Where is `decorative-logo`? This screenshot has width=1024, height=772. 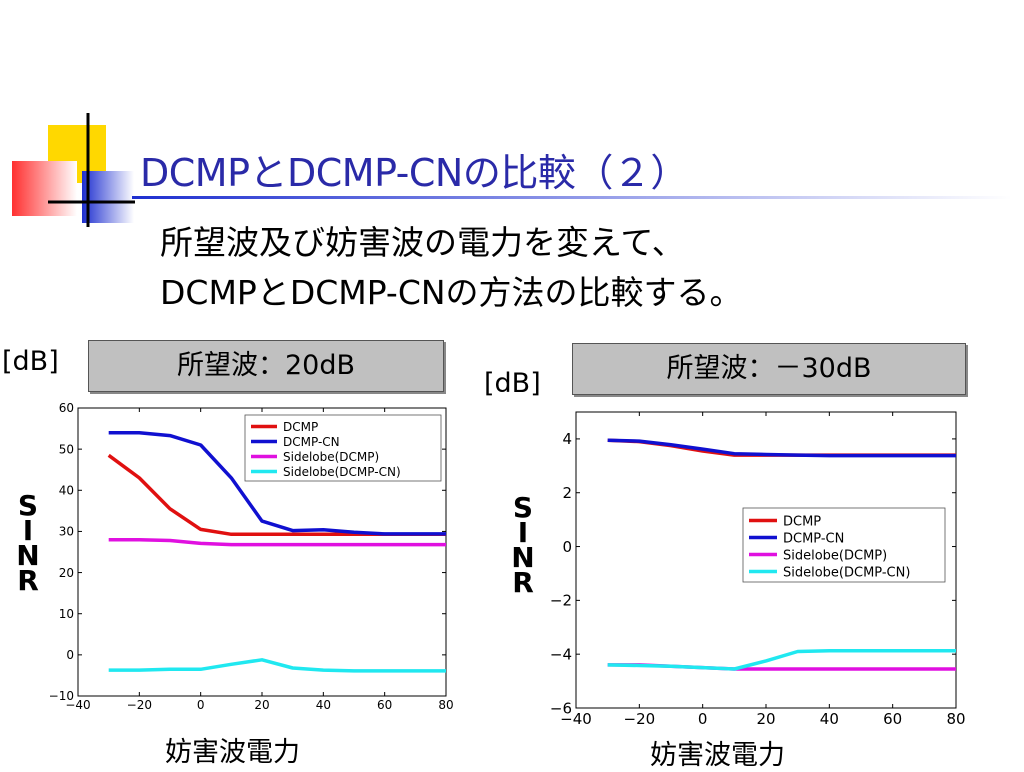 decorative-logo is located at coordinates (73, 170).